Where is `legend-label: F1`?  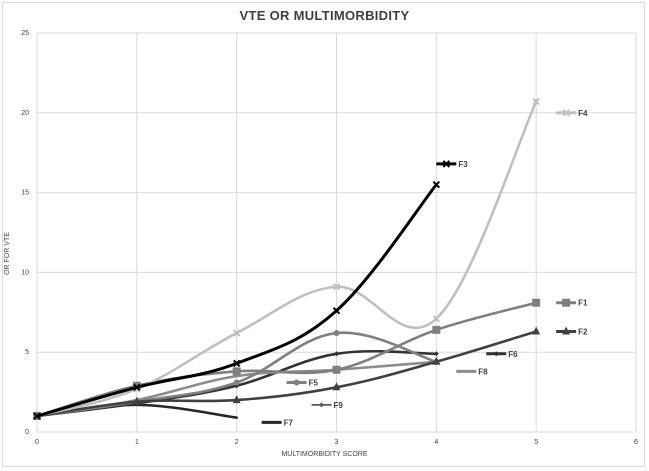
legend-label: F1 is located at coordinates (583, 303).